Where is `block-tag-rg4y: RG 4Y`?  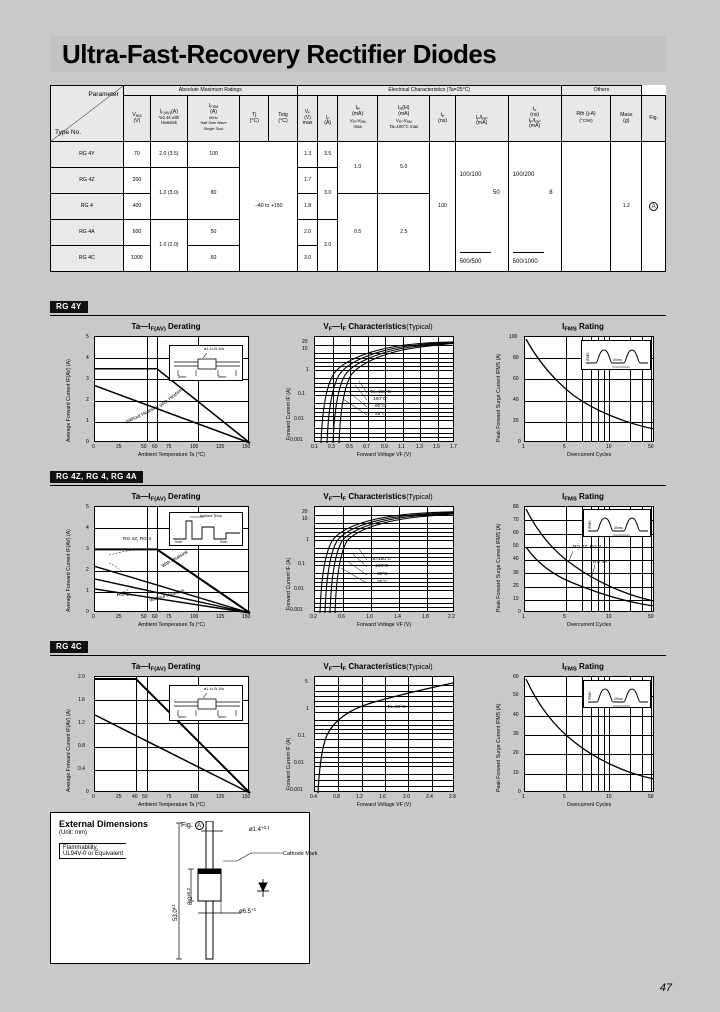 block-tag-rg4y: RG 4Y is located at coordinates (69, 306).